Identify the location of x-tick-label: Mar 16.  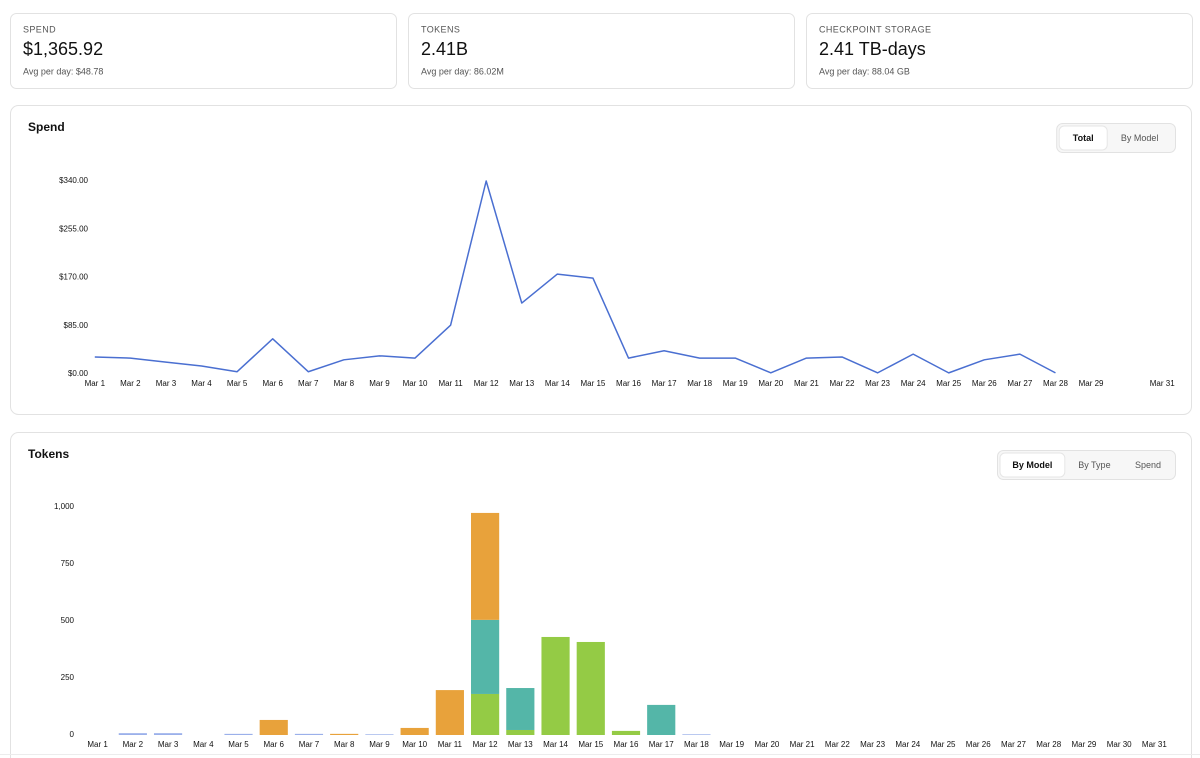
(628, 383).